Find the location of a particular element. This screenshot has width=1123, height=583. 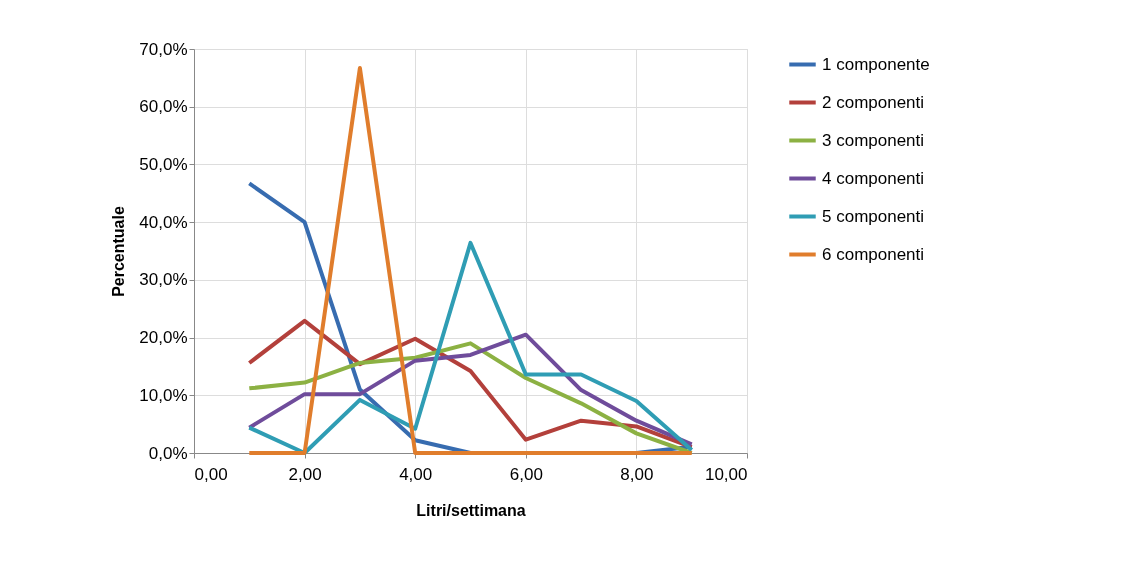

y-tick-label: 20,0% is located at coordinates (163, 338).